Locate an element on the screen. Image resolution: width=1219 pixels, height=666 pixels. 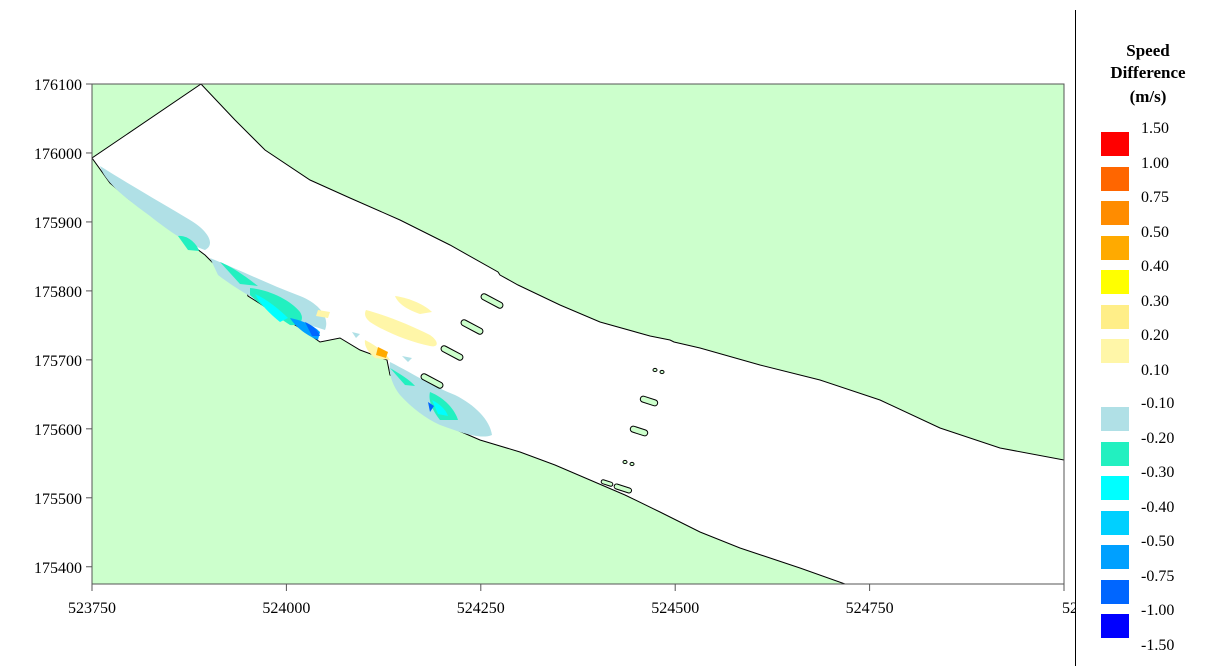
x-tick-label: 524500 is located at coordinates (675, 608).